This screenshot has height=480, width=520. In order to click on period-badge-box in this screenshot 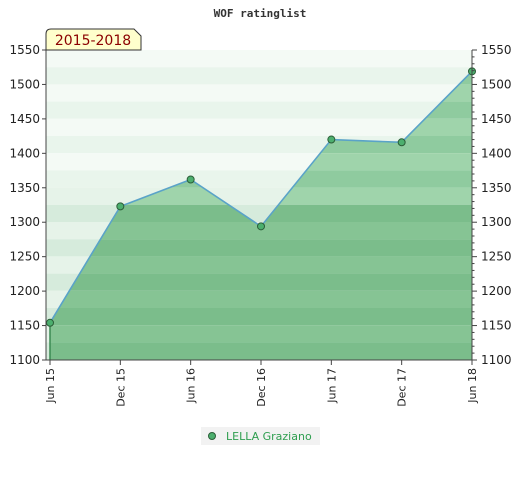, I will do `click(93, 39)`.